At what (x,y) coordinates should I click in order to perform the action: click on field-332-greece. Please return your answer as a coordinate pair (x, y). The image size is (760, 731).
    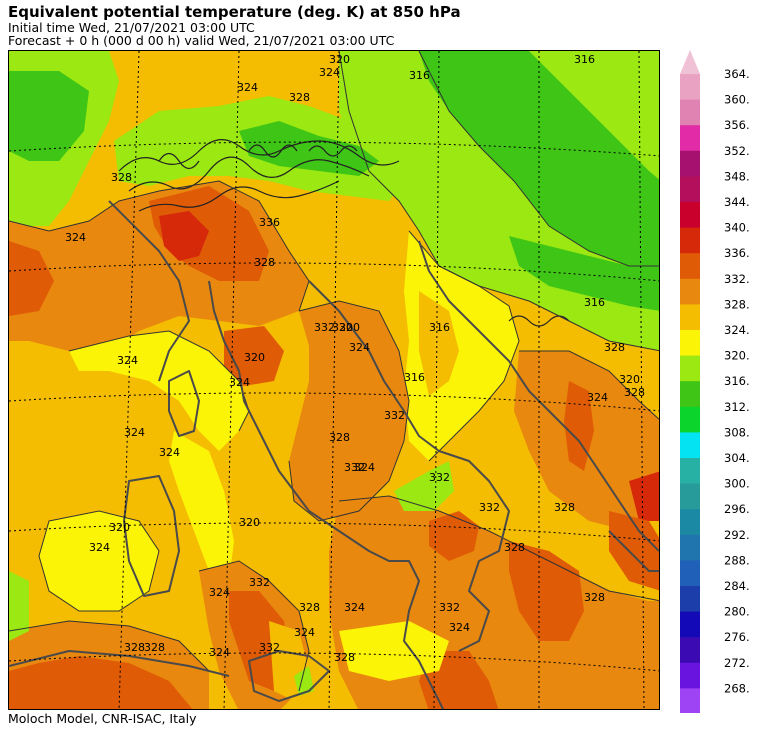
    Looking at the image, I should click on (634, 551).